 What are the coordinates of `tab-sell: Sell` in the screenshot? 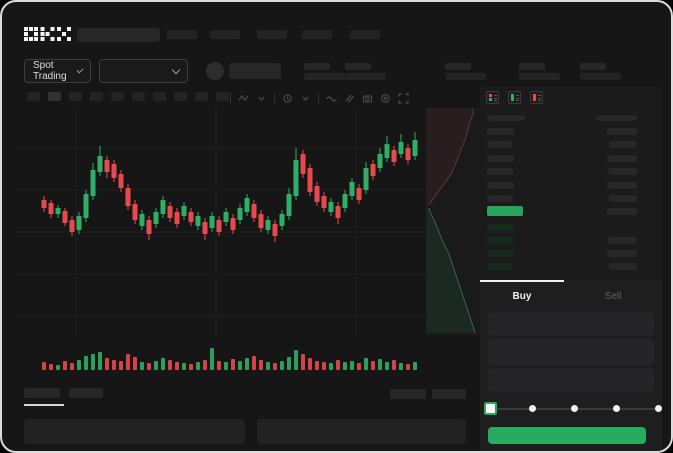 It's located at (613, 296).